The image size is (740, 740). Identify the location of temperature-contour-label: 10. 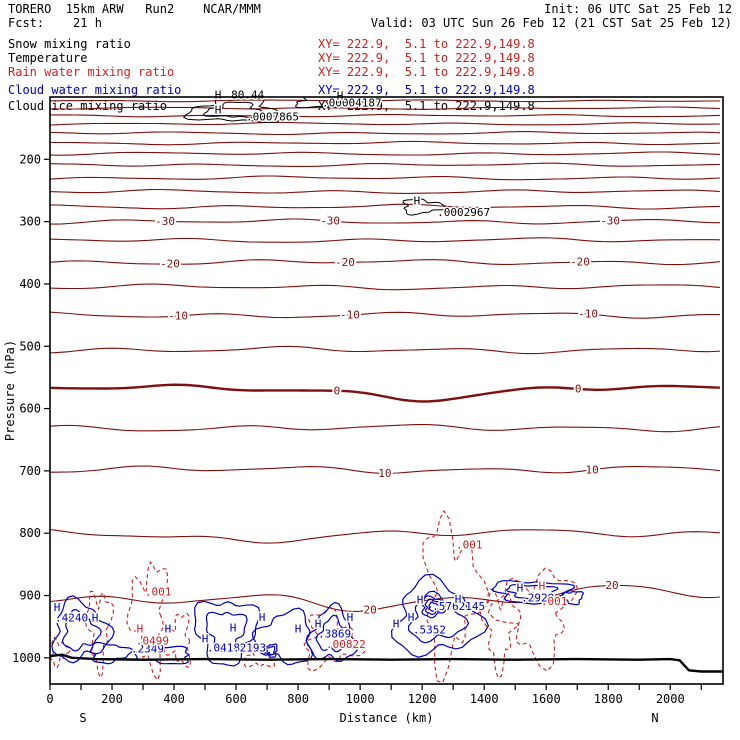
(384, 473).